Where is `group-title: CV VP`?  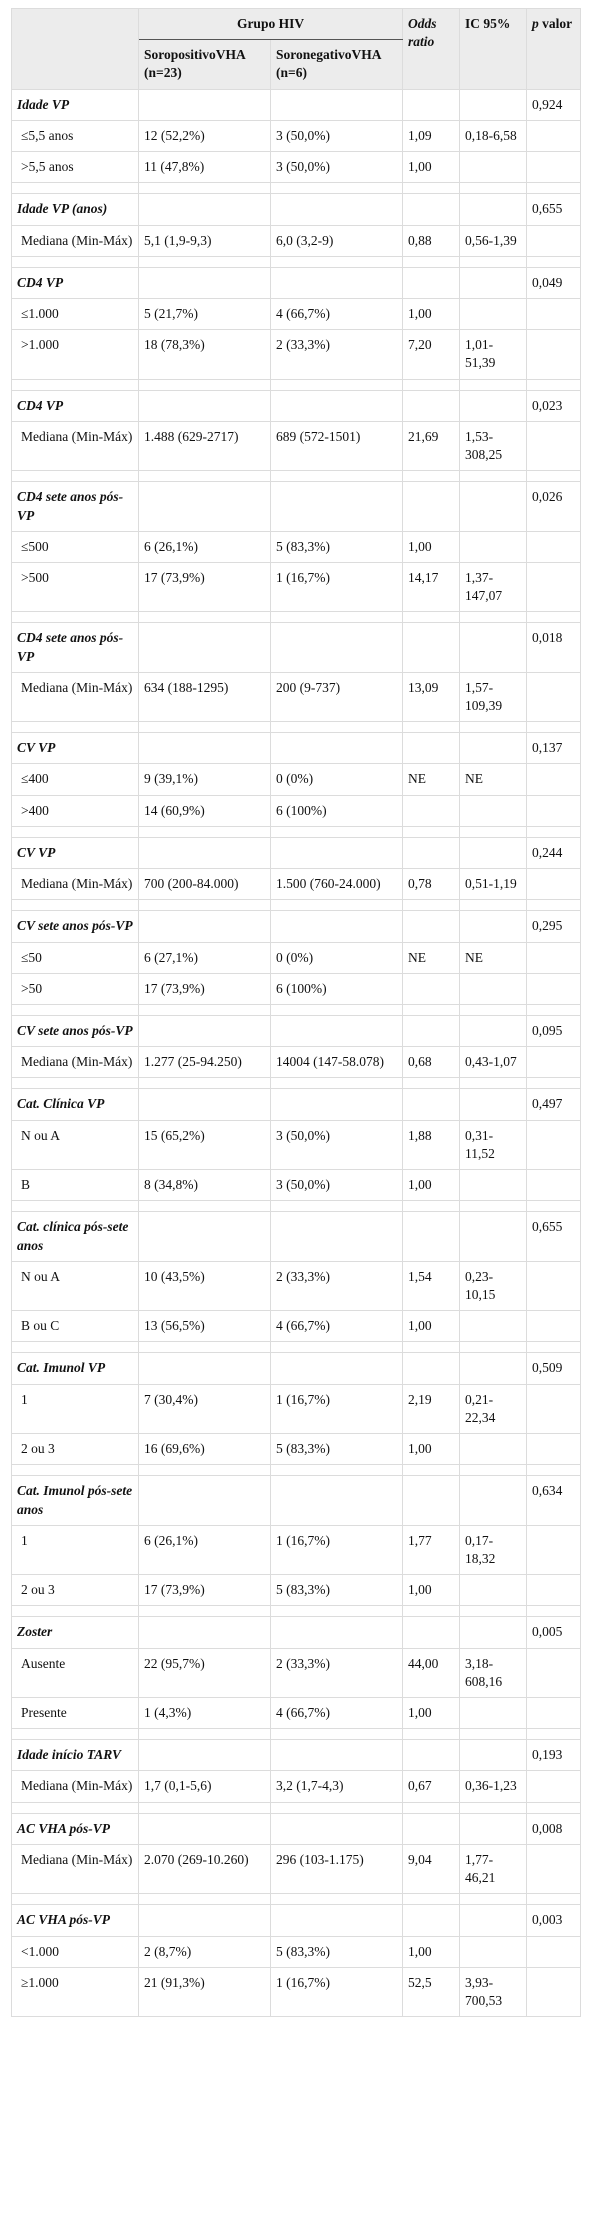
group-title: CV VP is located at coordinates (75, 748).